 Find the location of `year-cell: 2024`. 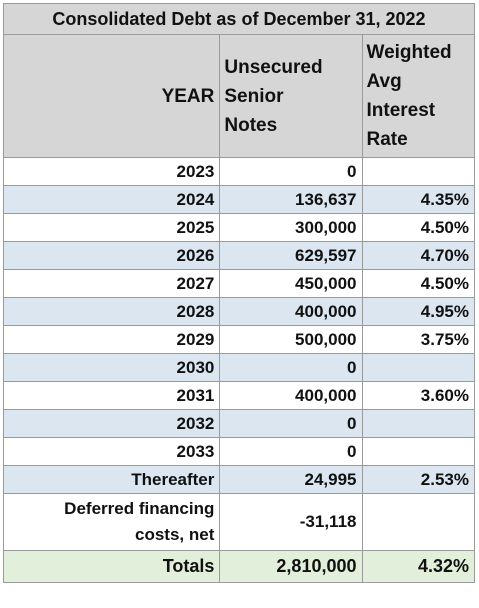

year-cell: 2024 is located at coordinates (111, 199).